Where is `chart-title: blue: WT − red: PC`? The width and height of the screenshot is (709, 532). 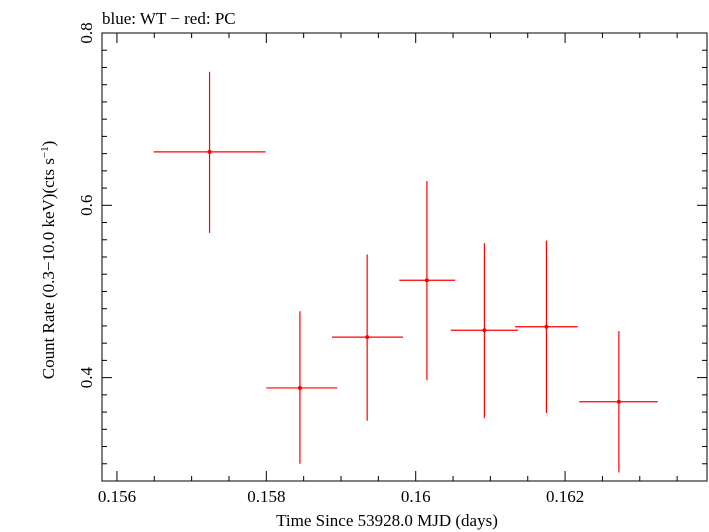 chart-title: blue: WT − red: PC is located at coordinates (169, 18).